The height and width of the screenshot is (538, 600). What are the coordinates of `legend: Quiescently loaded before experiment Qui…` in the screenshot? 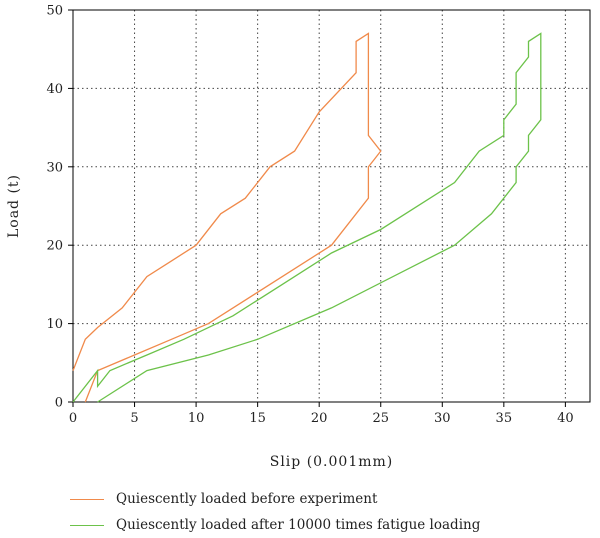 It's located at (330, 512).